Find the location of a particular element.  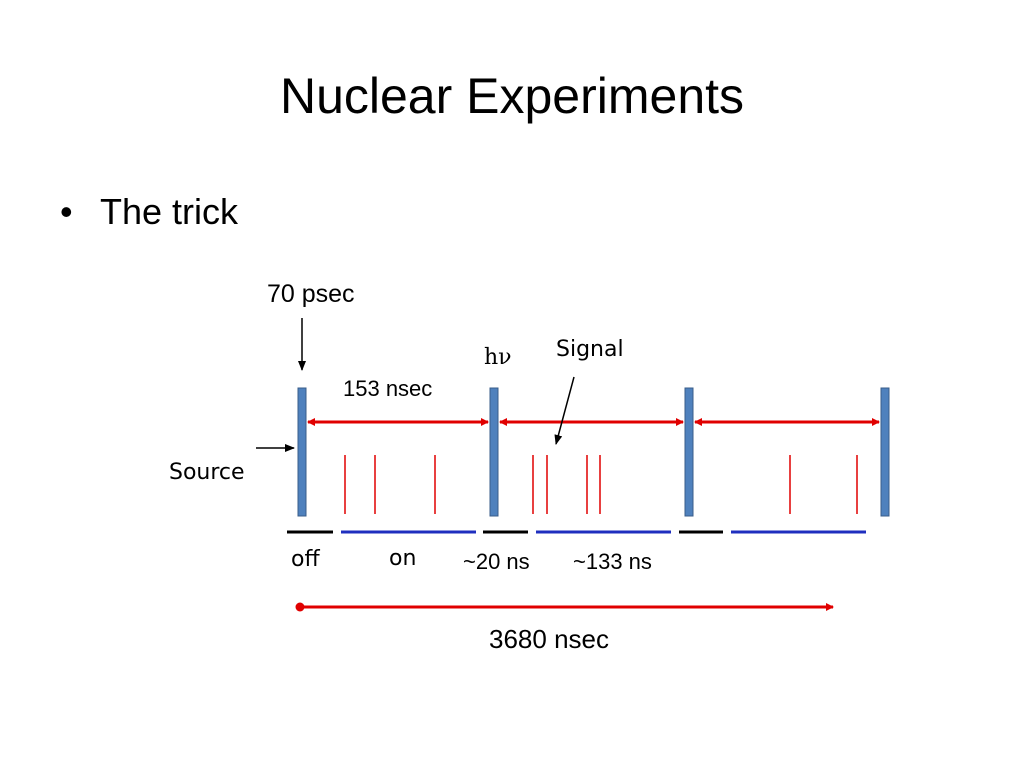

source-label: Source is located at coordinates (207, 472).